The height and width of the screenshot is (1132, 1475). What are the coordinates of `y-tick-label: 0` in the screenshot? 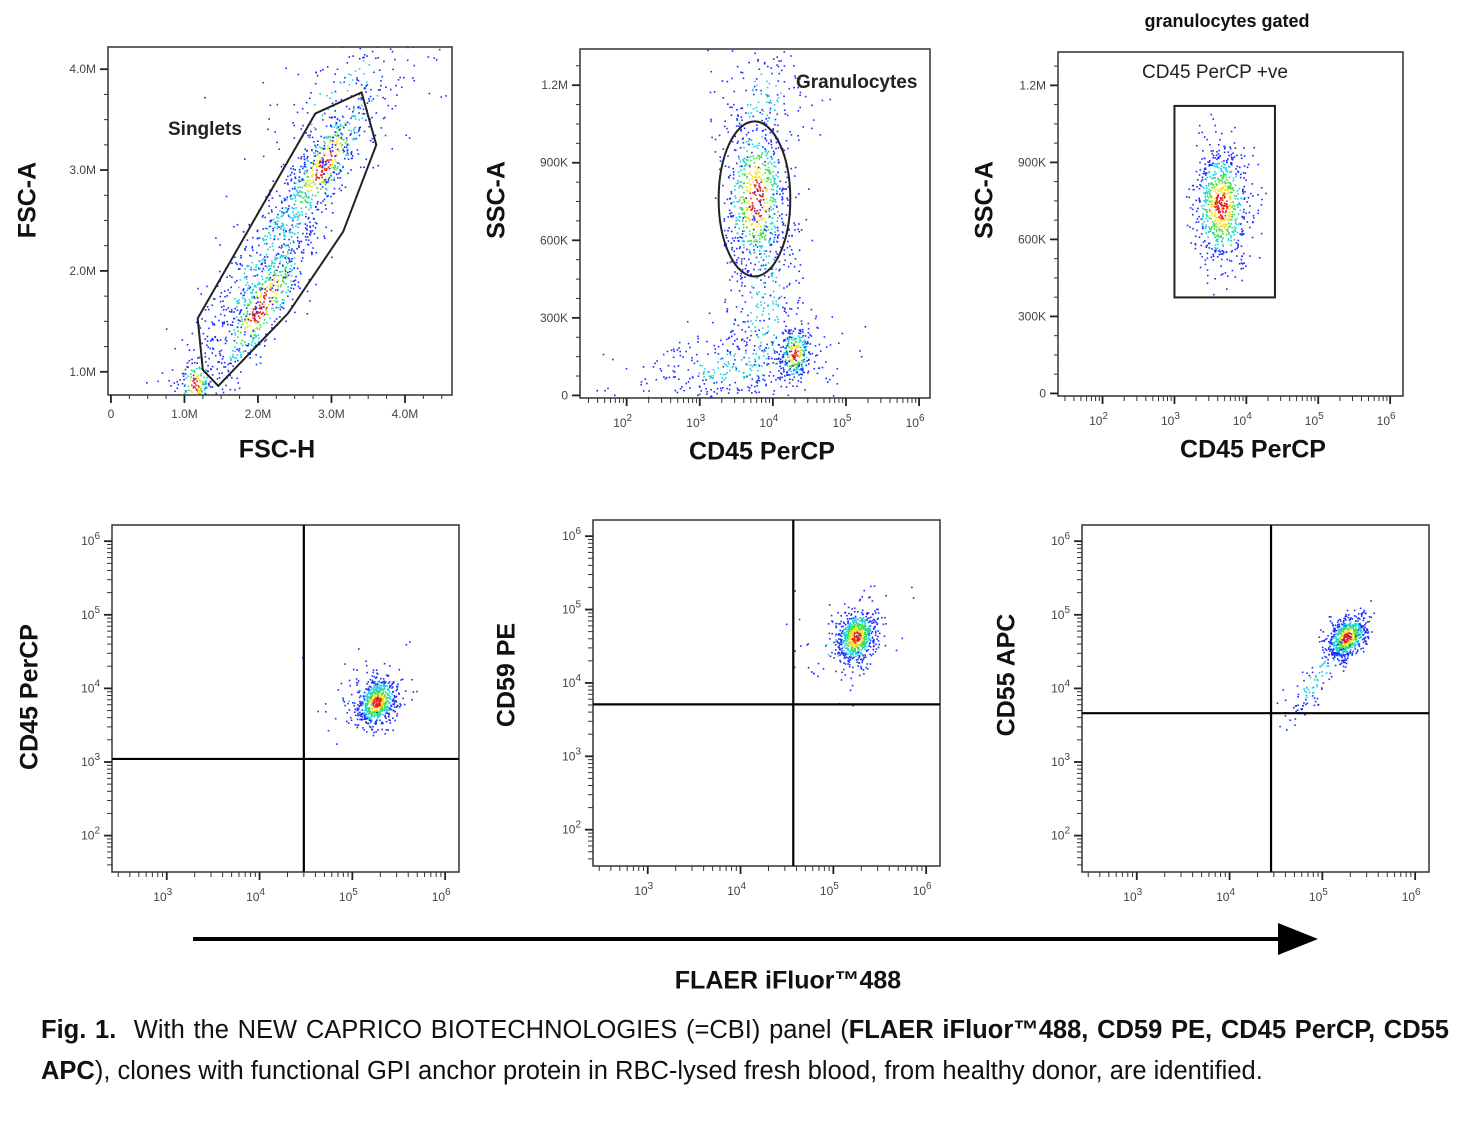 It's located at (564, 395).